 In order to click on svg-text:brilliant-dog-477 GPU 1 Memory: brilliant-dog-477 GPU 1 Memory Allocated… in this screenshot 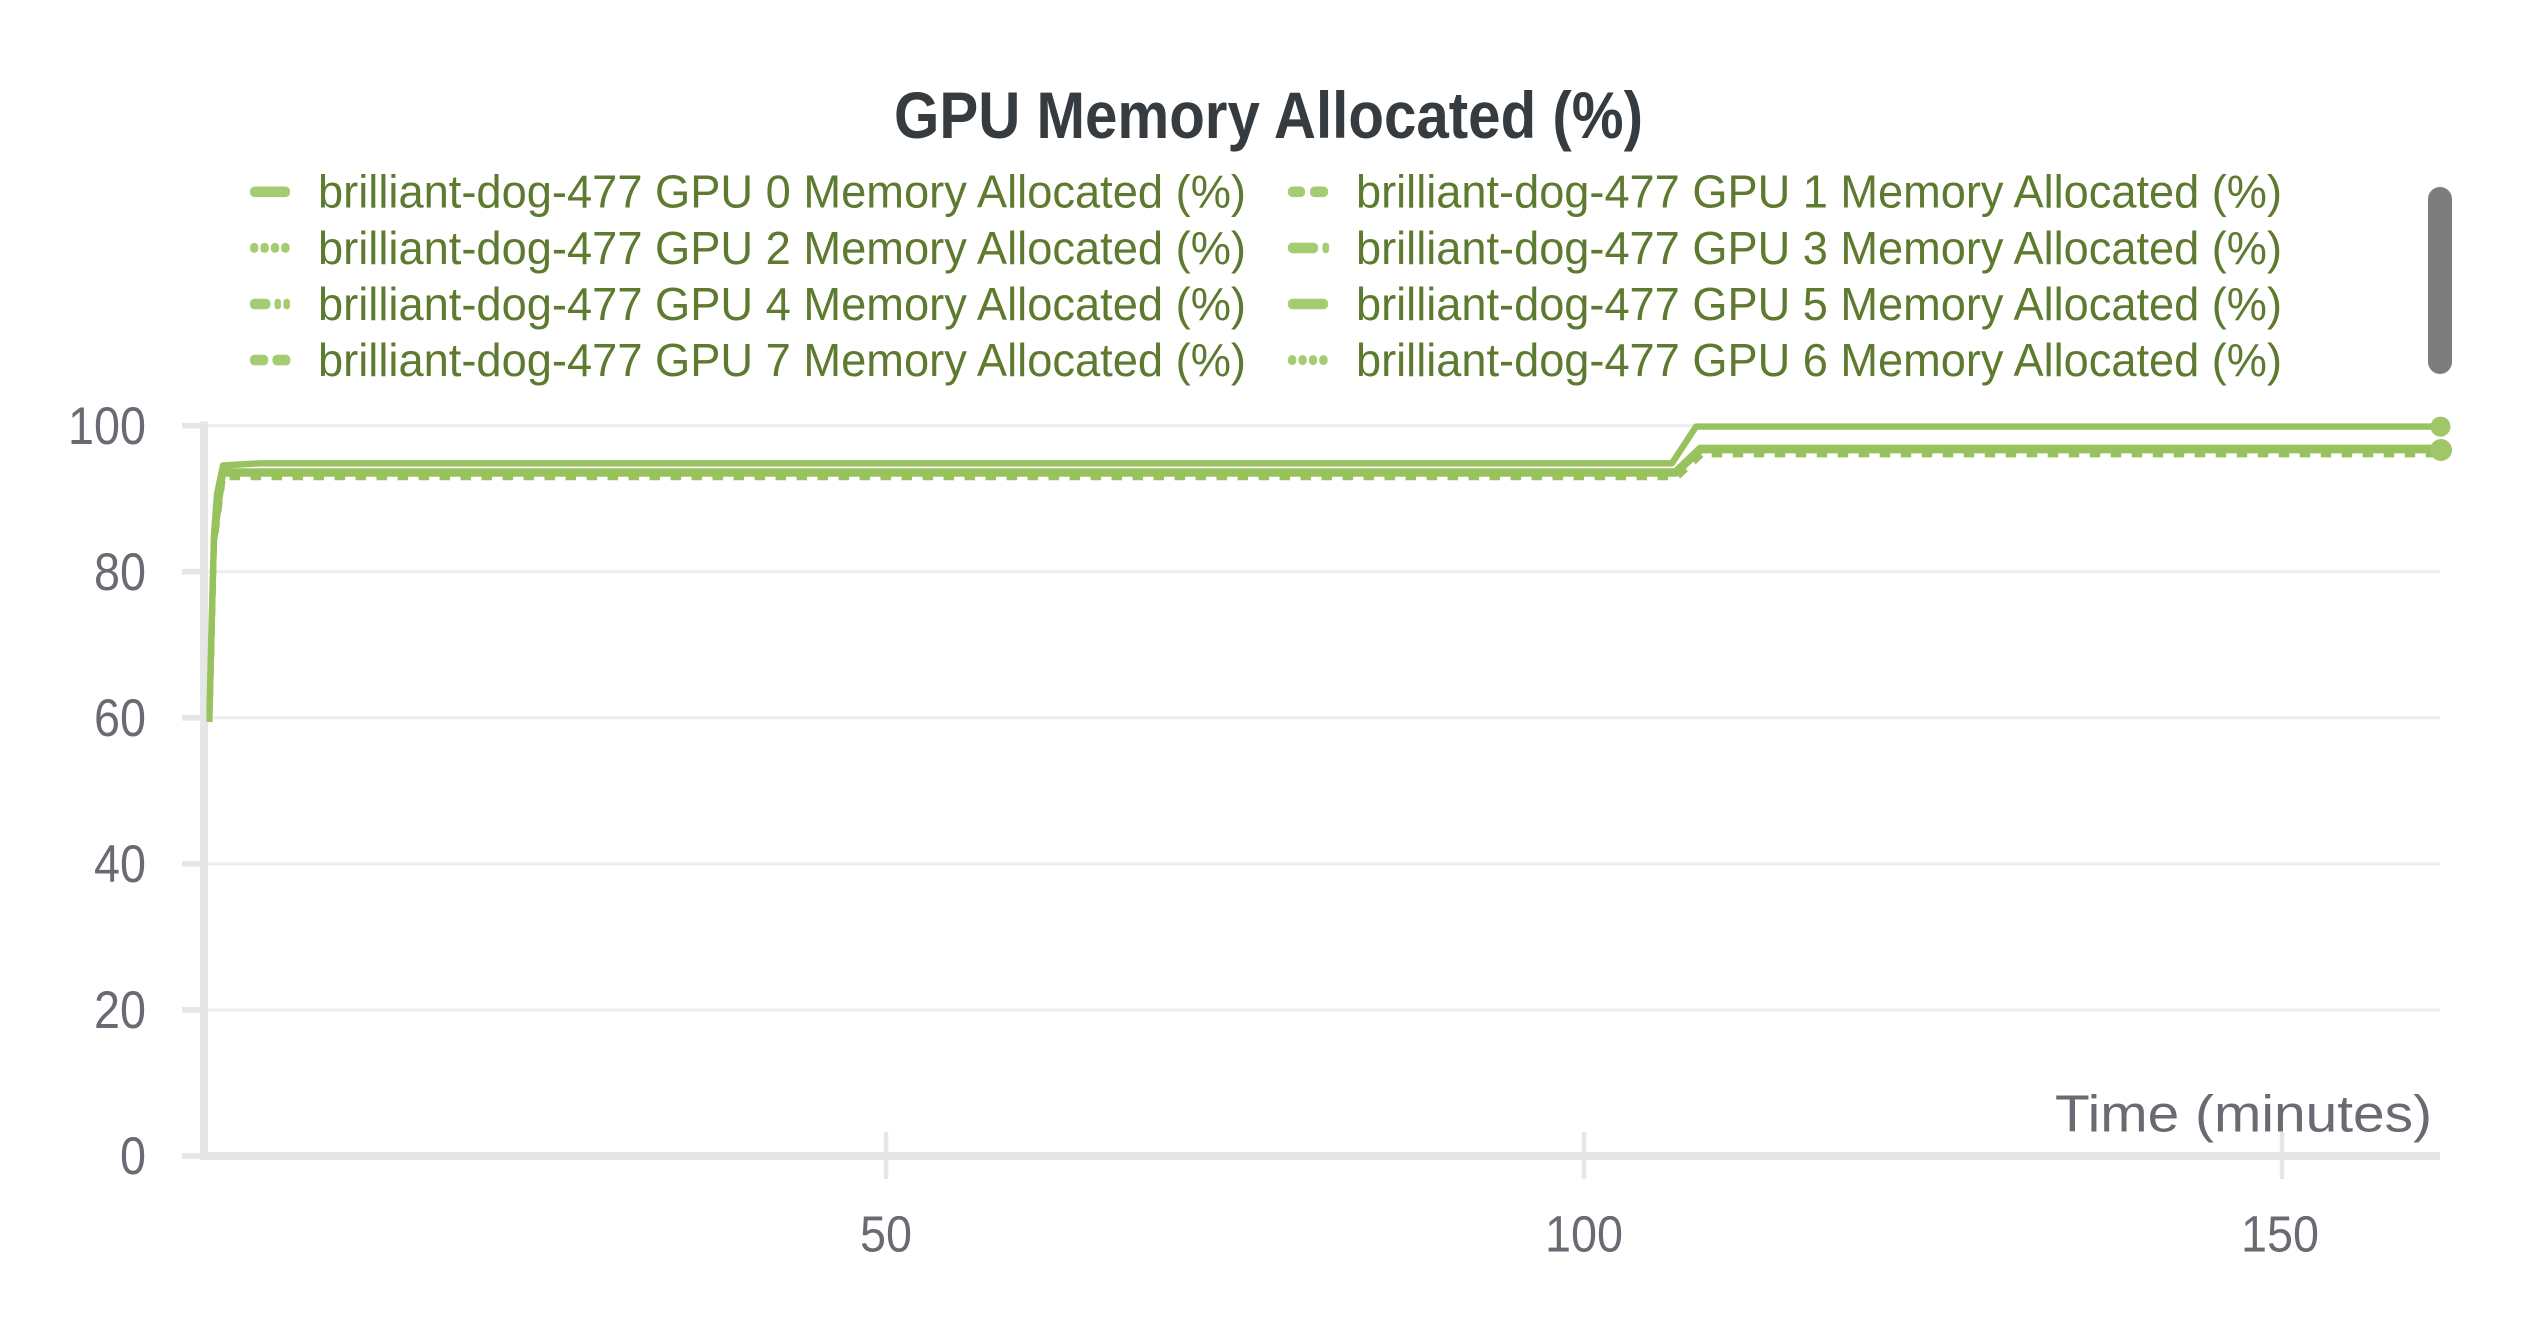, I will do `click(1819, 192)`.